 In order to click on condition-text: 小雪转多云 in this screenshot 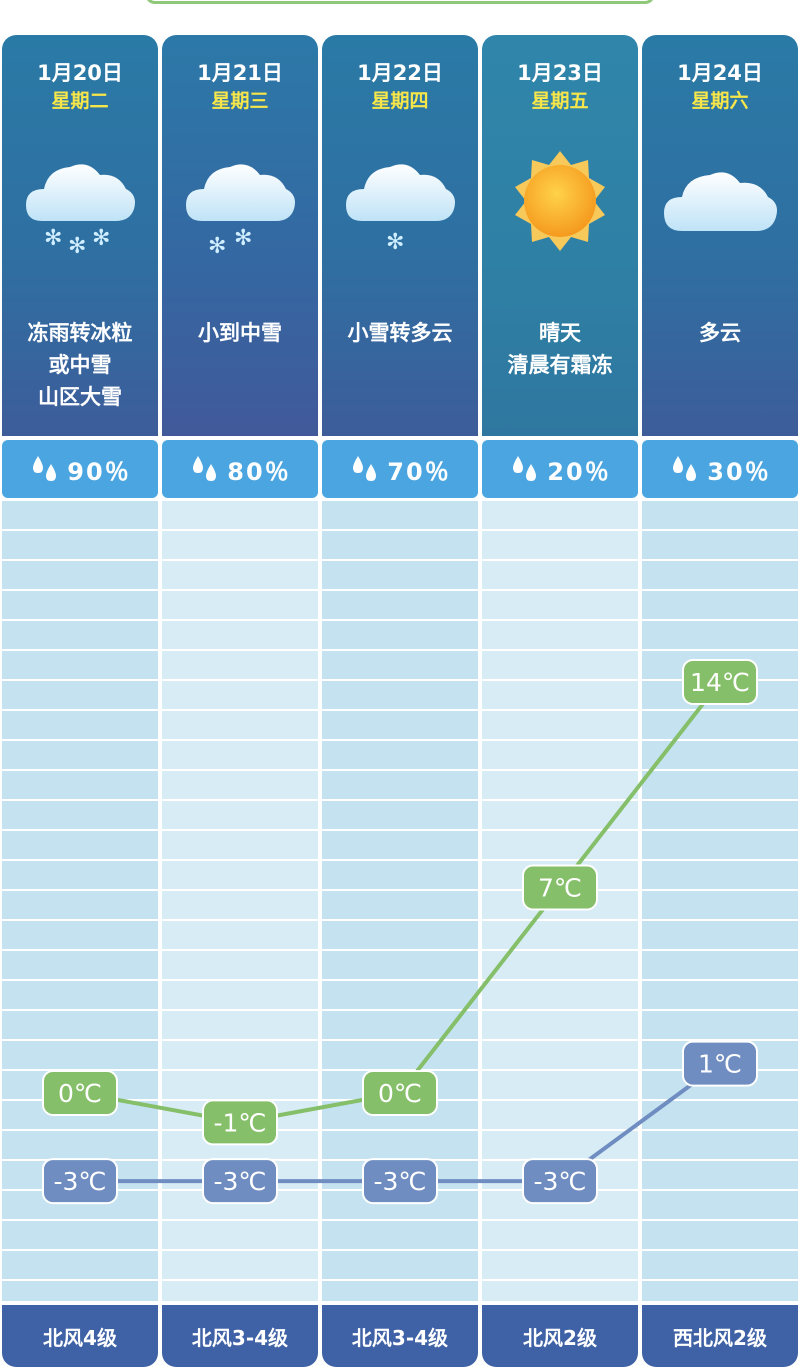, I will do `click(400, 333)`.